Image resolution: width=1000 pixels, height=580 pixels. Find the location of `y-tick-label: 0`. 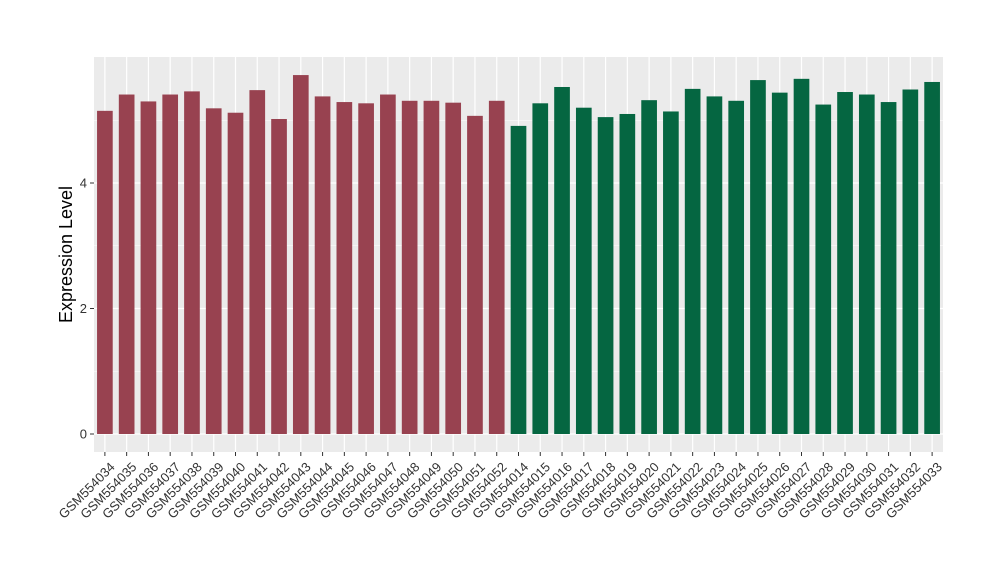

y-tick-label: 0 is located at coordinates (83, 434).